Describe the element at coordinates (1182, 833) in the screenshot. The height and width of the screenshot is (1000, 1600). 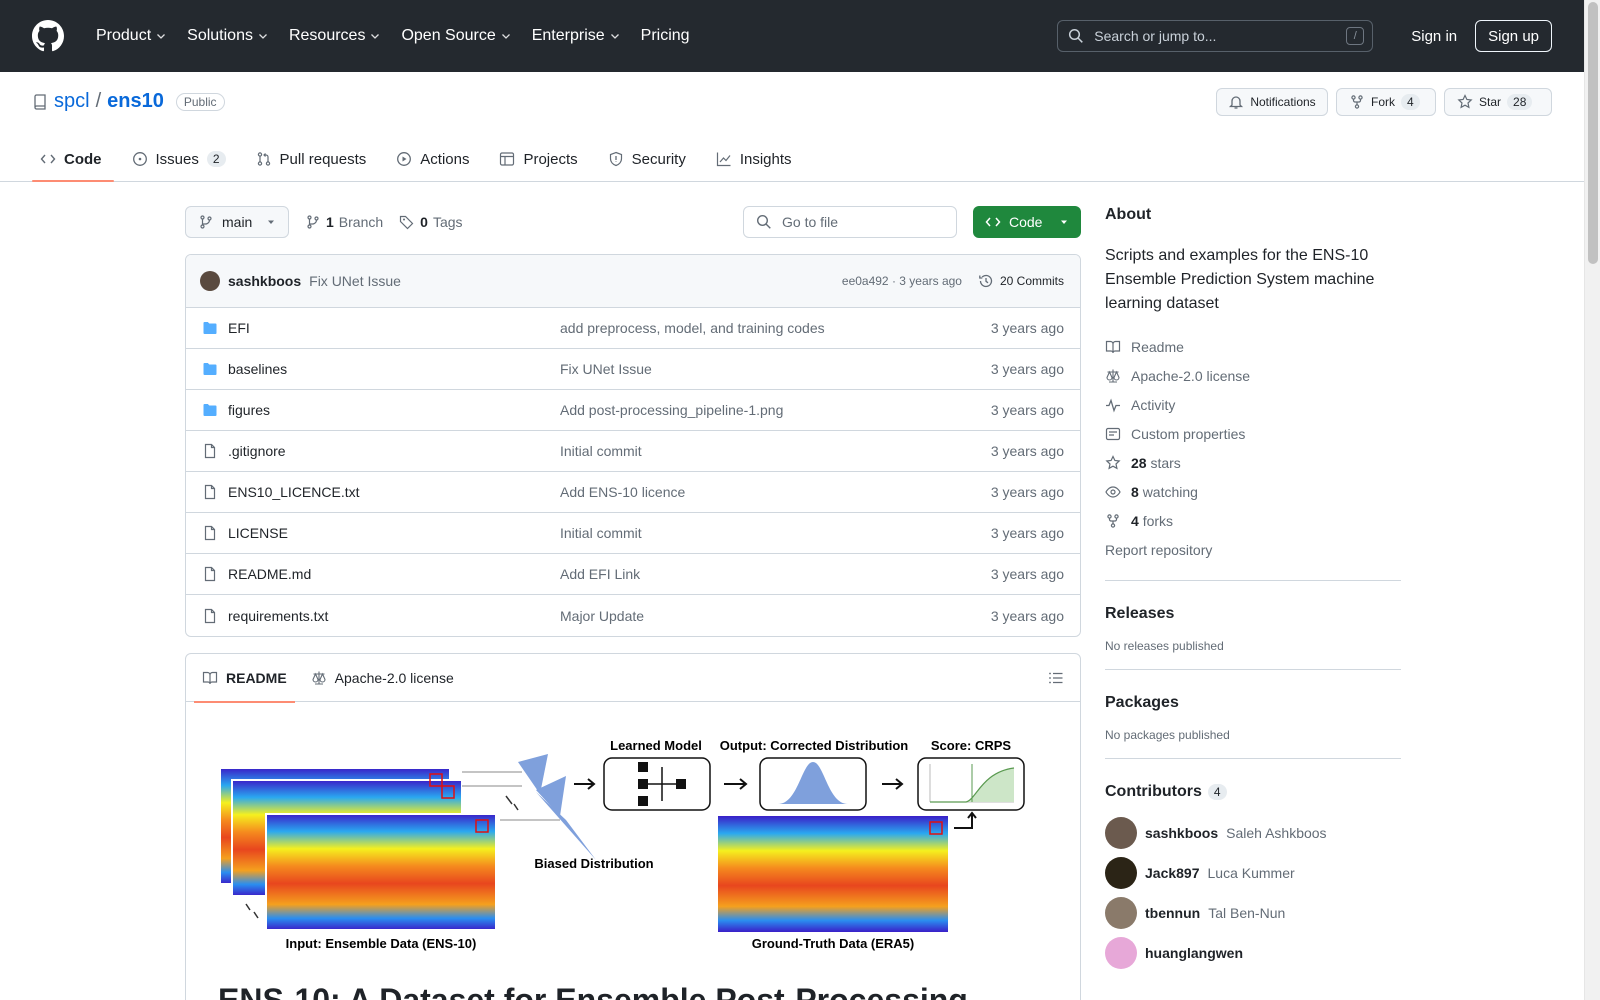
I see `contributor-login: sashkboos` at that location.